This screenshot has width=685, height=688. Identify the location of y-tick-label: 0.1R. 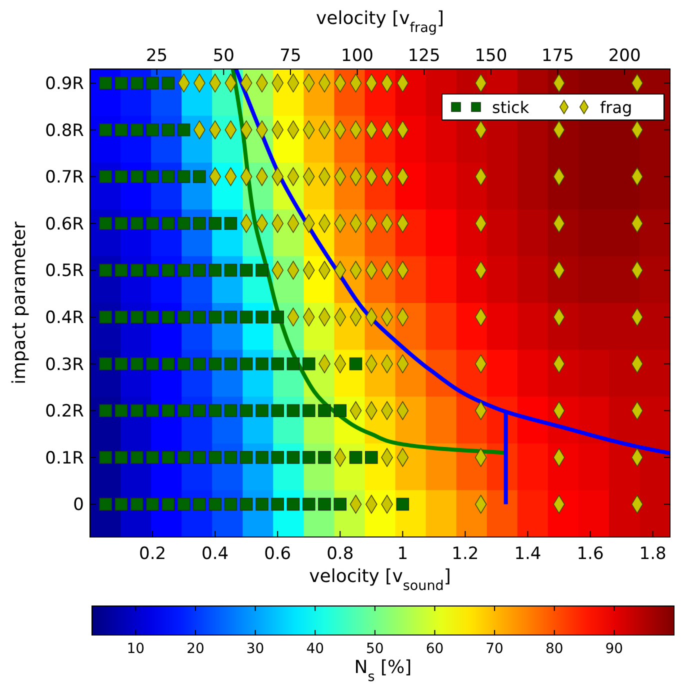
(64, 458).